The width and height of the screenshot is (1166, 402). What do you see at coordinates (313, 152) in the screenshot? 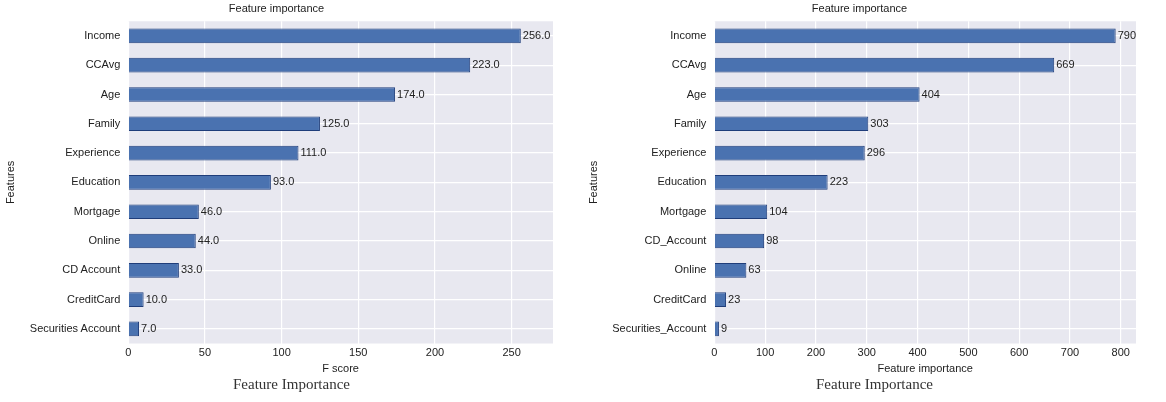
I see `data-label: 111.0` at bounding box center [313, 152].